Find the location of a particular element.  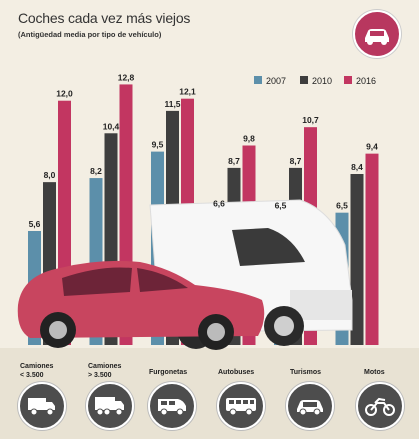

truck-small-icon is located at coordinates (42, 406).